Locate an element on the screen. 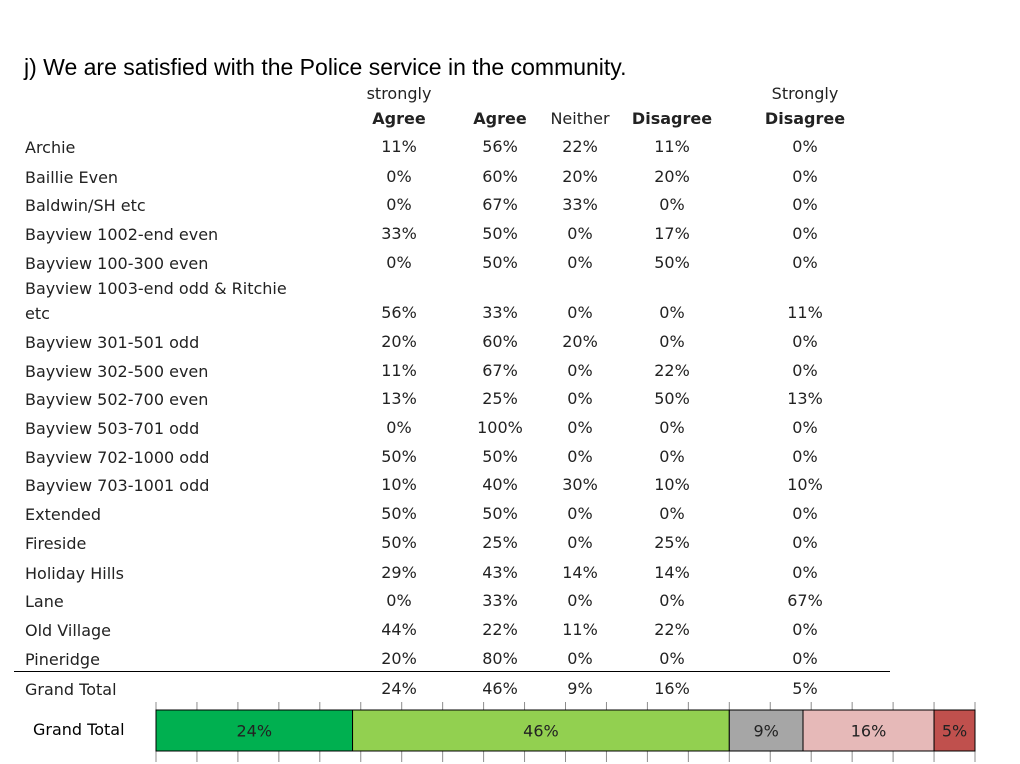 The width and height of the screenshot is (1020, 764). table-row-label: Holiday Hills is located at coordinates (74, 573).